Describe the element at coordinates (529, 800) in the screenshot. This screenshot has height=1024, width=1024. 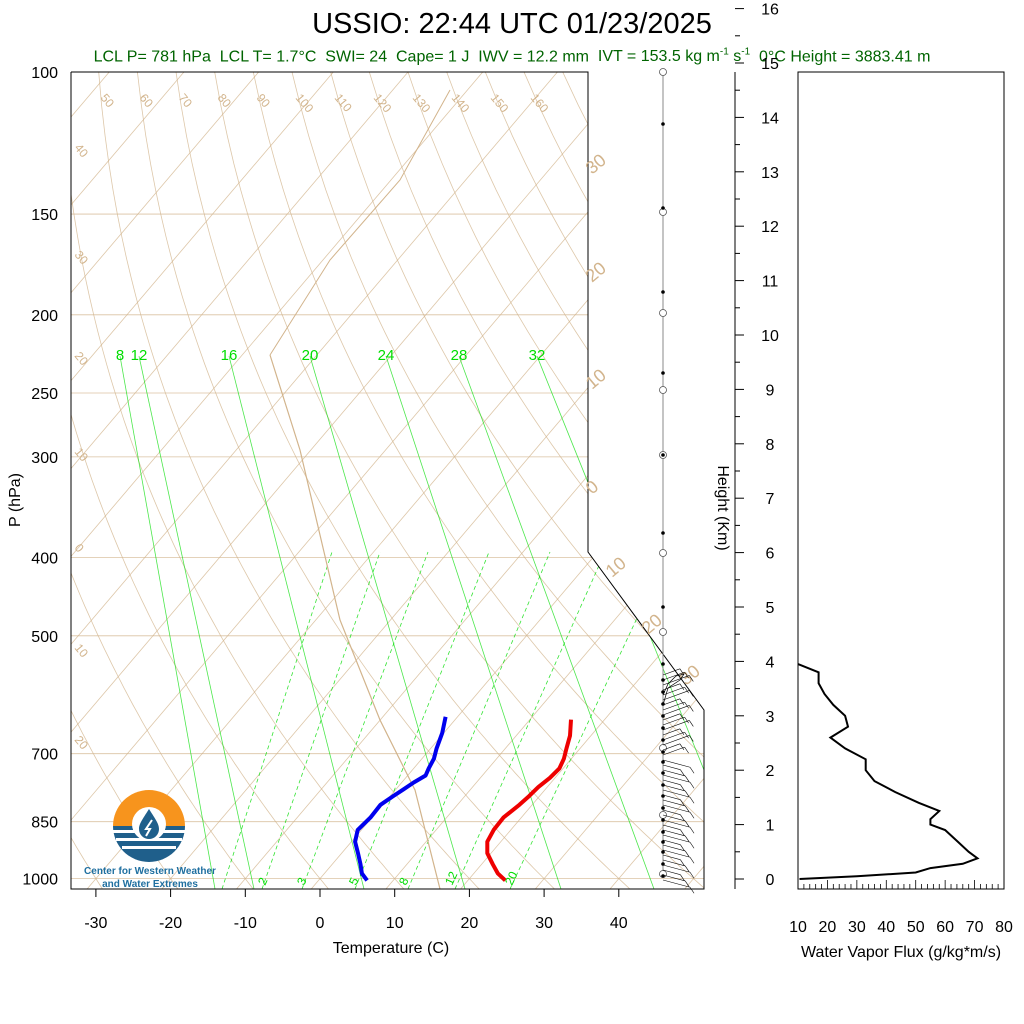
I see `dewpoint-profile` at that location.